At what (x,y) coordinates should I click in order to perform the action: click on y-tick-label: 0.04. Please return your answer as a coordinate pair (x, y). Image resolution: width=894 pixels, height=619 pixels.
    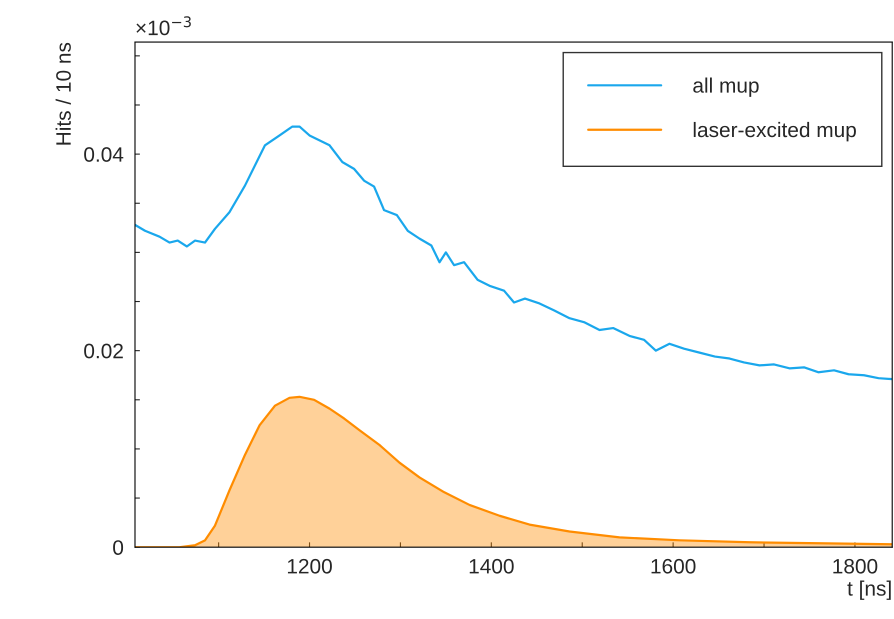
    Looking at the image, I should click on (104, 154).